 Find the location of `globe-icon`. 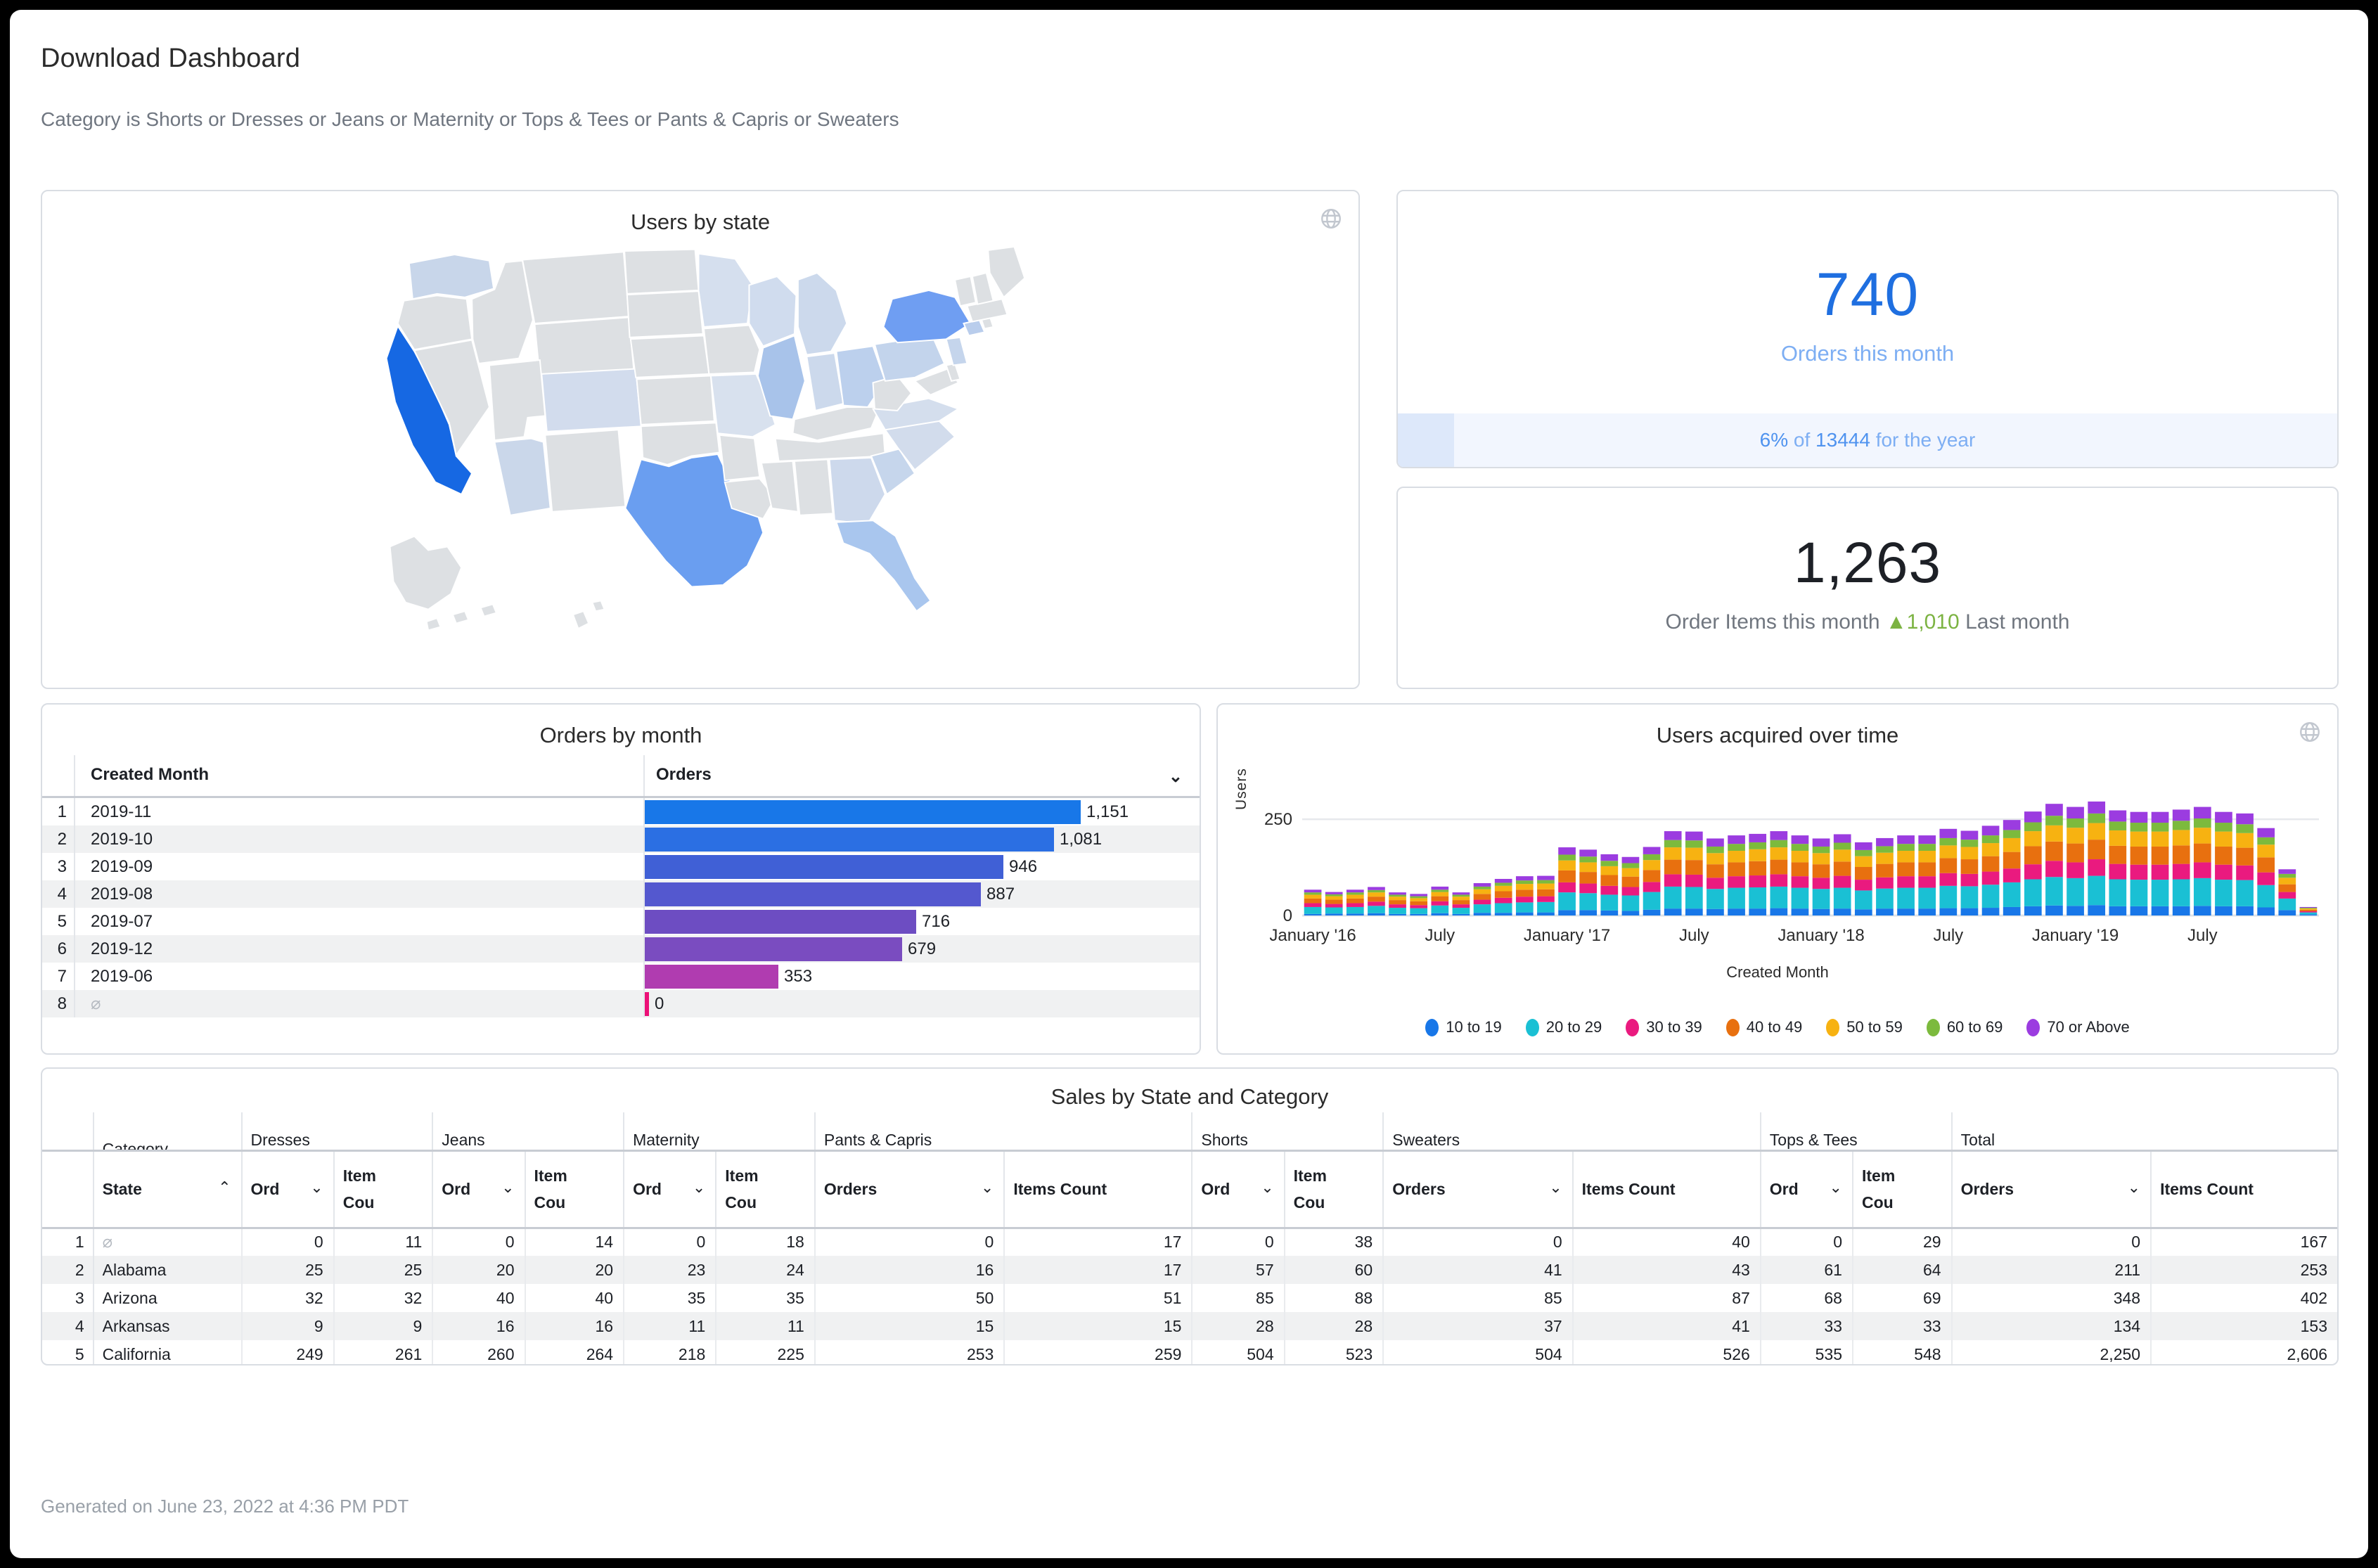

globe-icon is located at coordinates (1331, 219).